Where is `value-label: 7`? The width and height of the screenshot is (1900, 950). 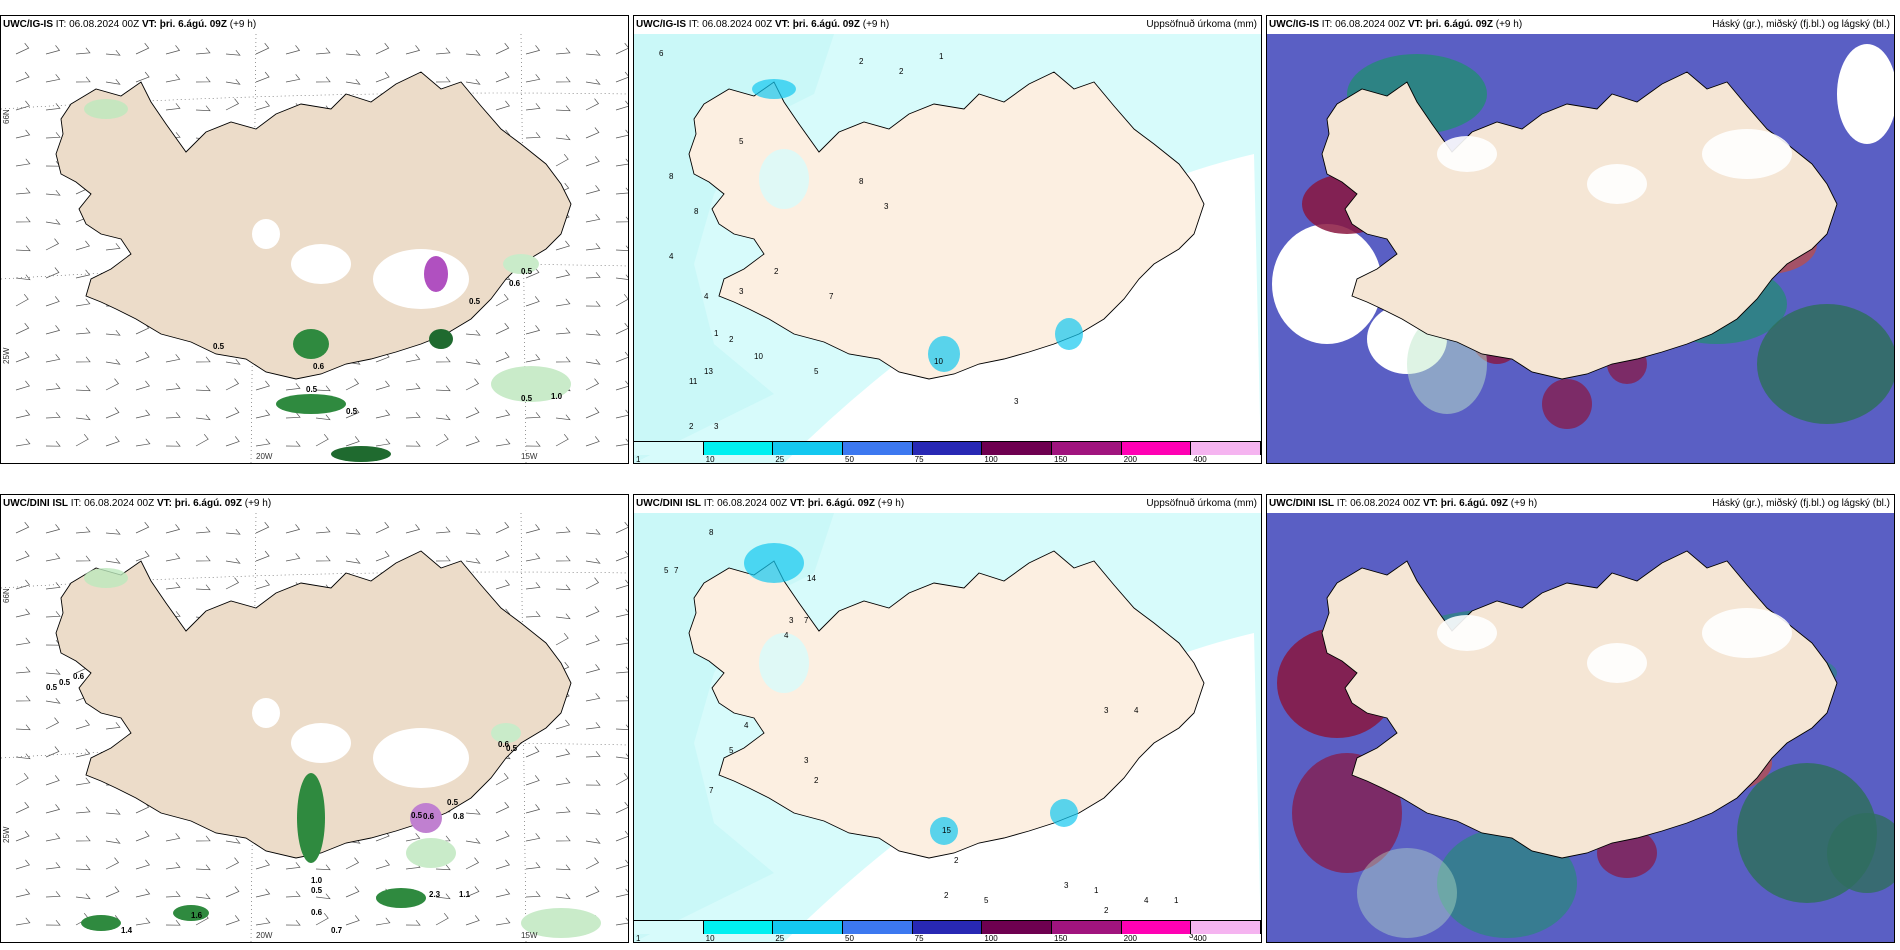 value-label: 7 is located at coordinates (831, 296).